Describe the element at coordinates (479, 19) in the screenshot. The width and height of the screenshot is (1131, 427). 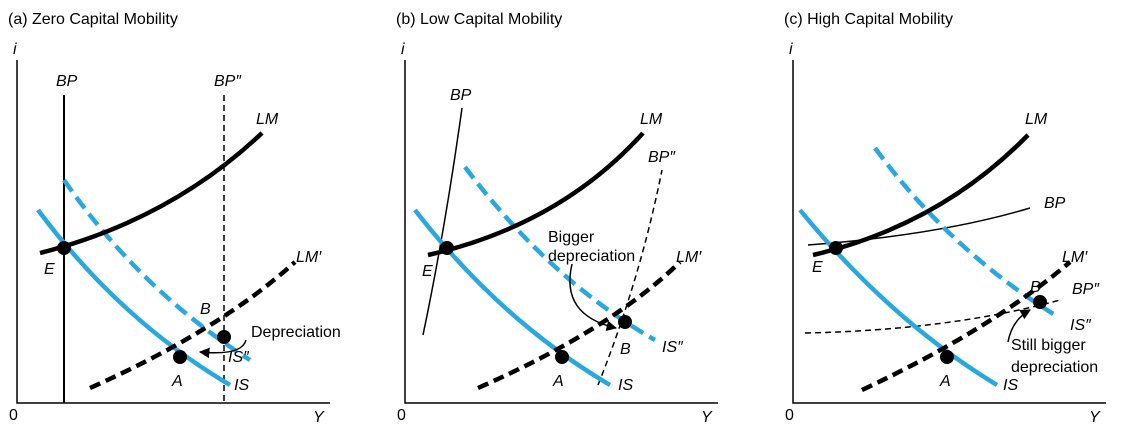
I see `panel-title: (b) Low Capital Mobility` at that location.